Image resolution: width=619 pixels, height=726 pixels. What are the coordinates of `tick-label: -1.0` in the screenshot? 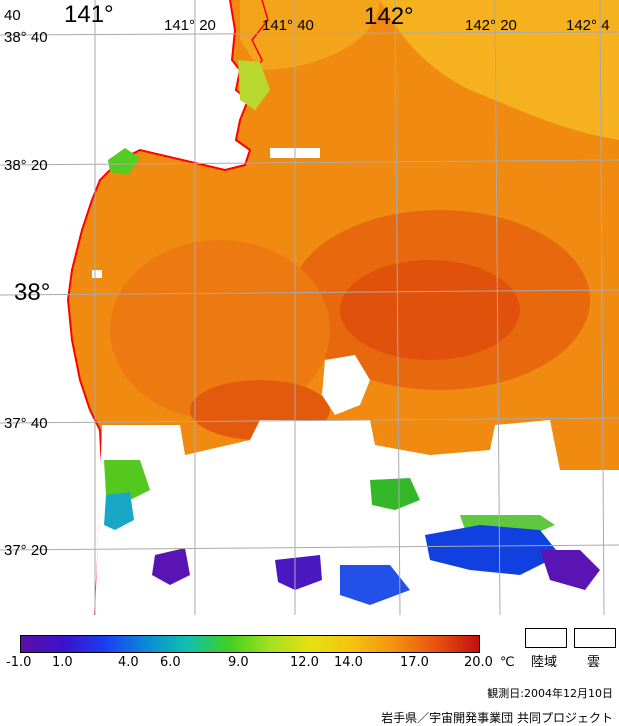 It's located at (19, 662).